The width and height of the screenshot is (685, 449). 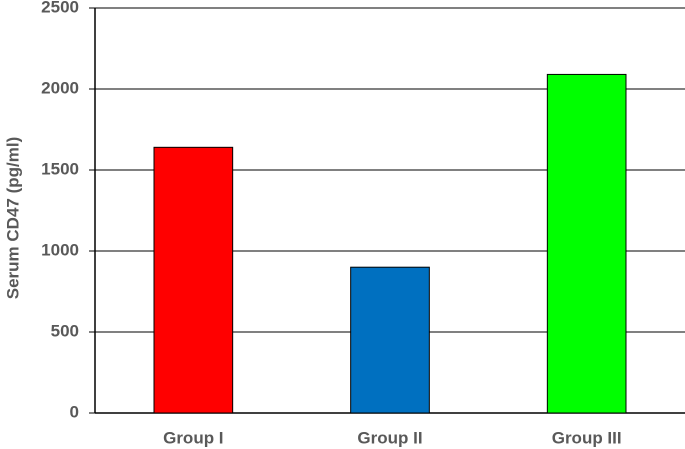 What do you see at coordinates (65, 330) in the screenshot?
I see `y-tick-label: 500` at bounding box center [65, 330].